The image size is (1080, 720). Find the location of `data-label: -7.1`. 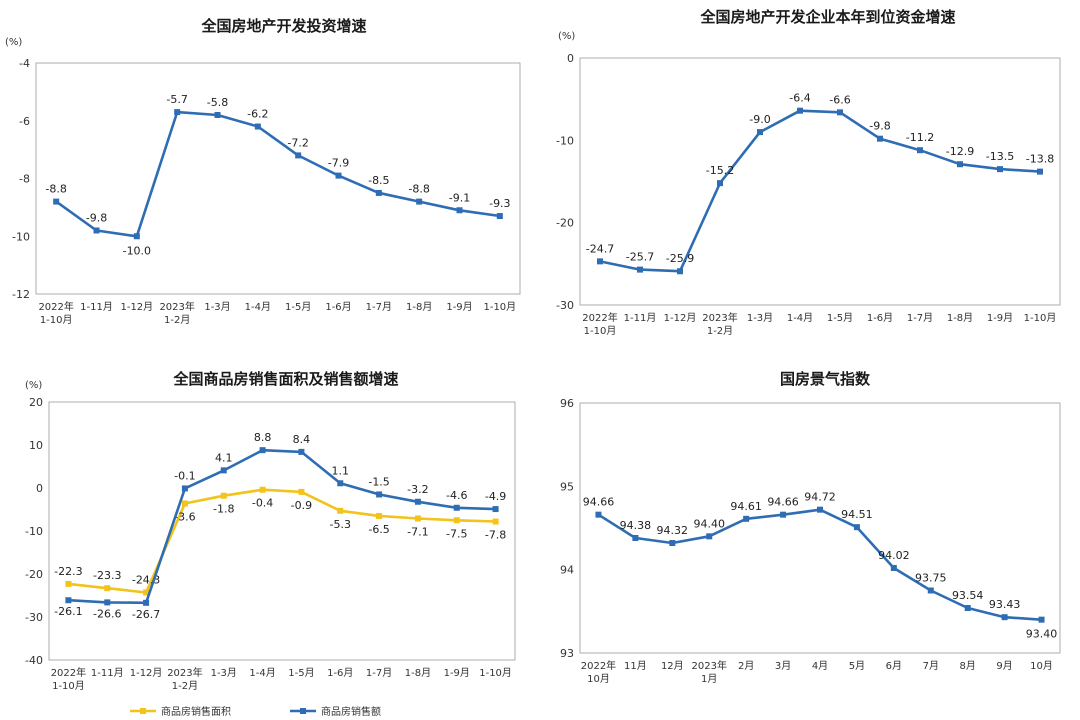

data-label: -7.1 is located at coordinates (417, 532).